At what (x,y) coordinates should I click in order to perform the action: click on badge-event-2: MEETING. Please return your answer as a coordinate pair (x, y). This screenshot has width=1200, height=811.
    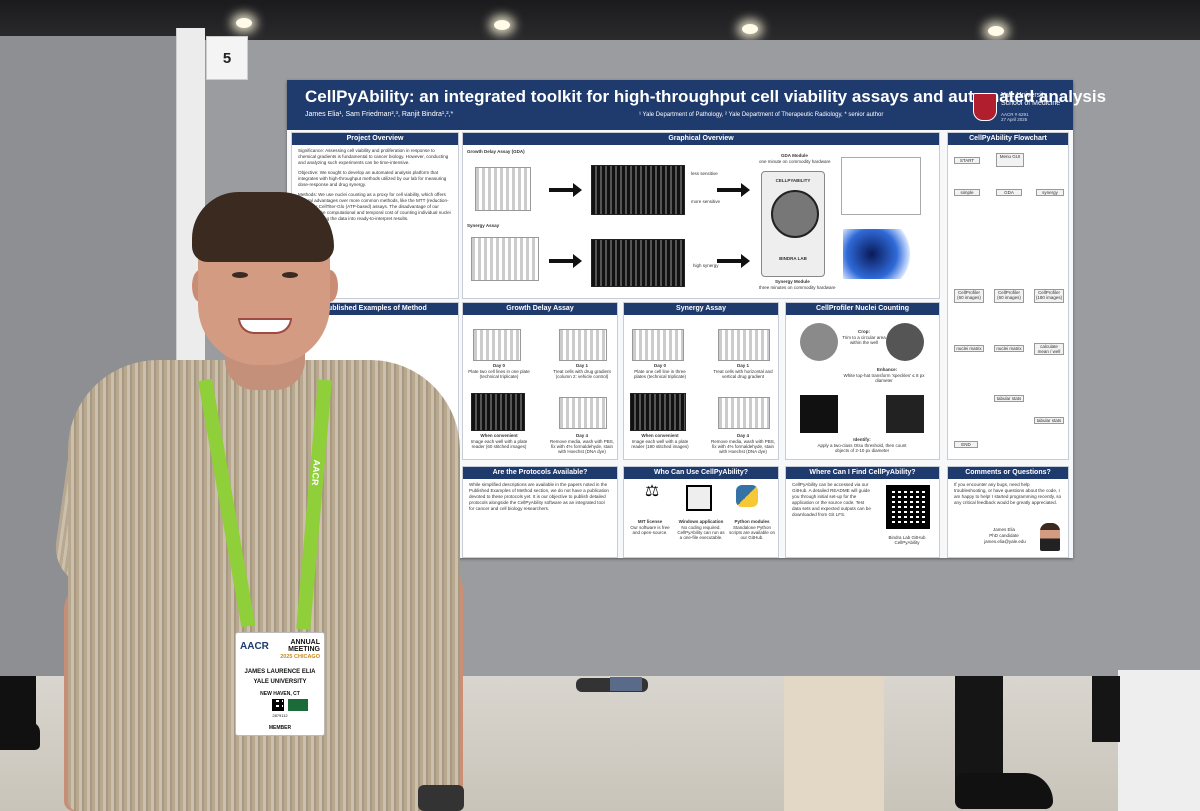
    Looking at the image, I should click on (304, 649).